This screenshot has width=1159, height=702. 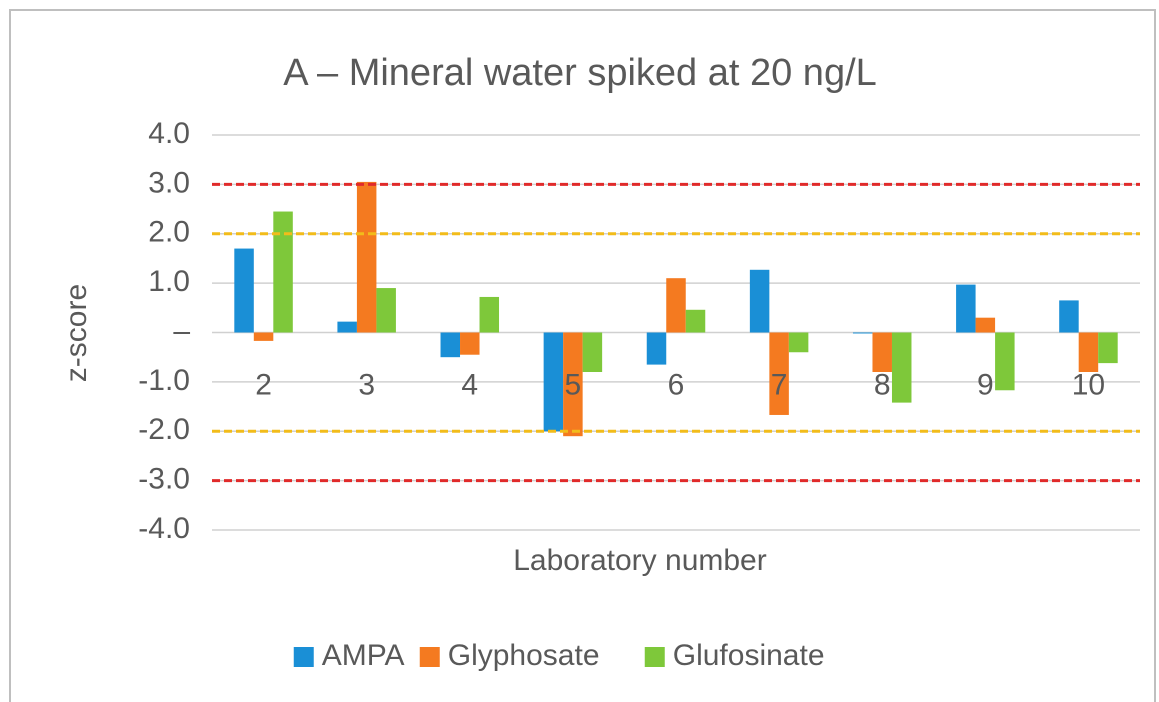 I want to click on y-axis-label: z-score, so click(x=76, y=333).